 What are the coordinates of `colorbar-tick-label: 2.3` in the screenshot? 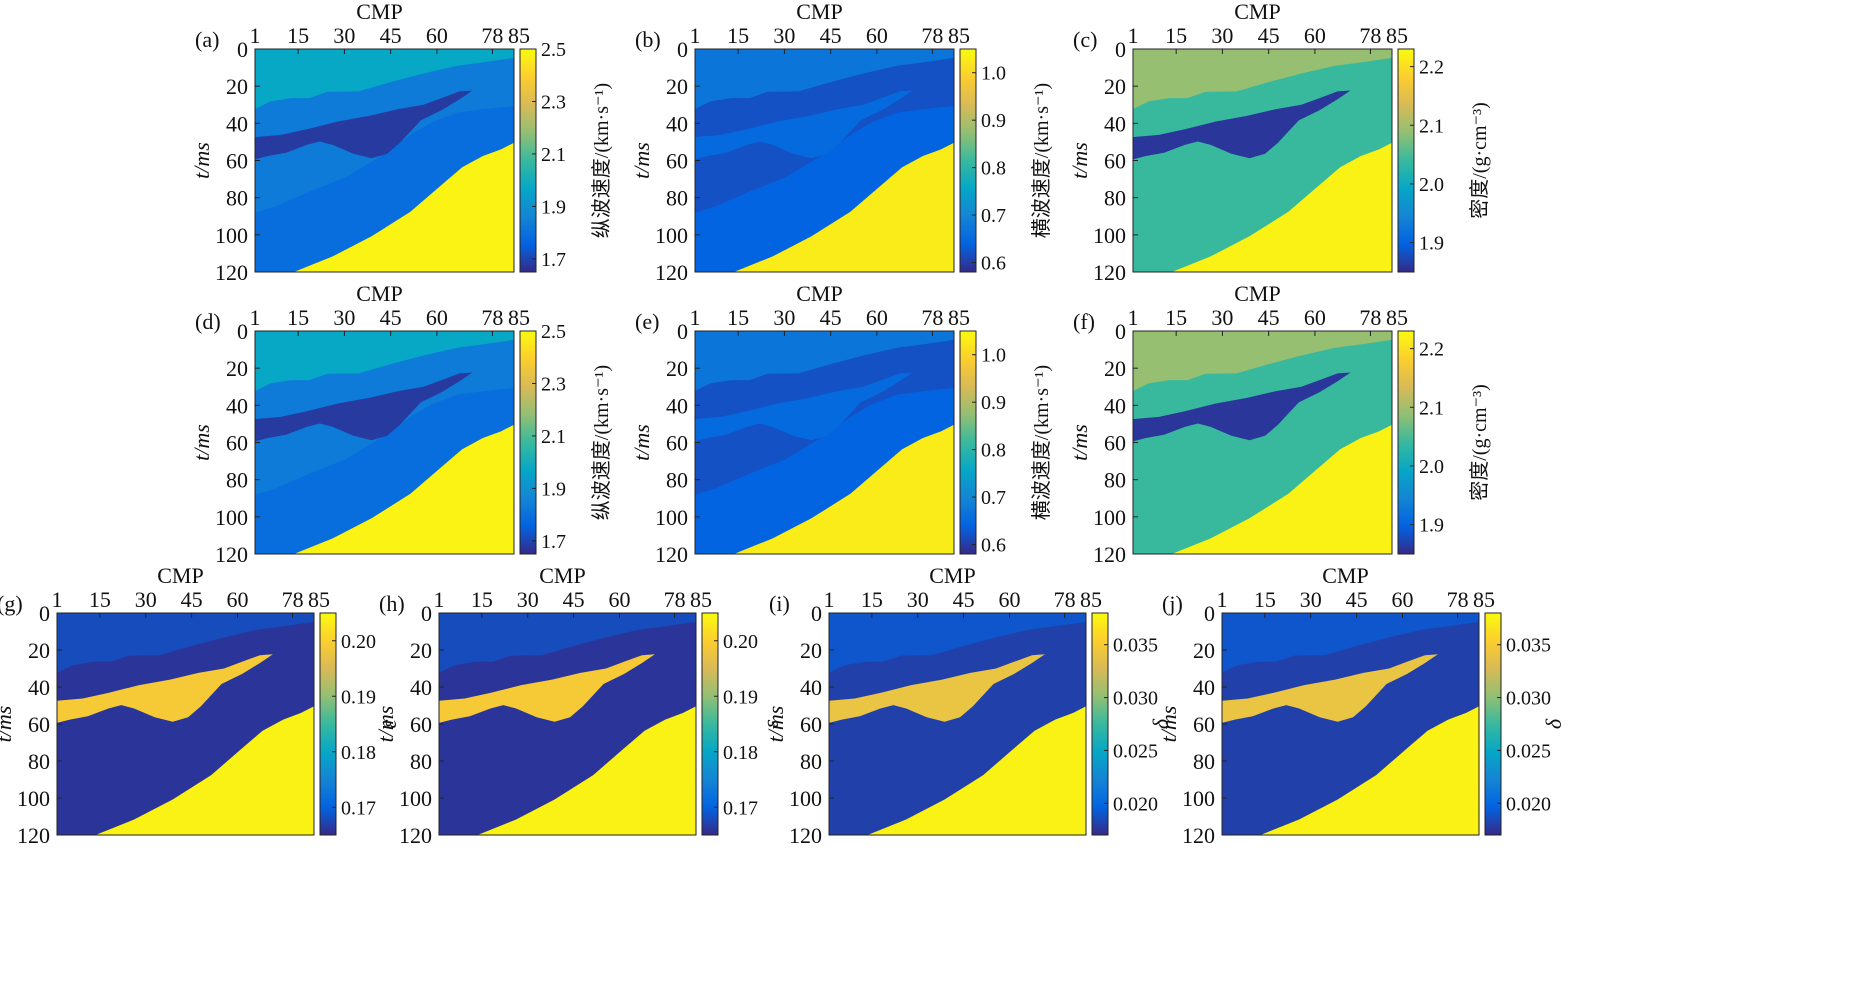 It's located at (553, 102).